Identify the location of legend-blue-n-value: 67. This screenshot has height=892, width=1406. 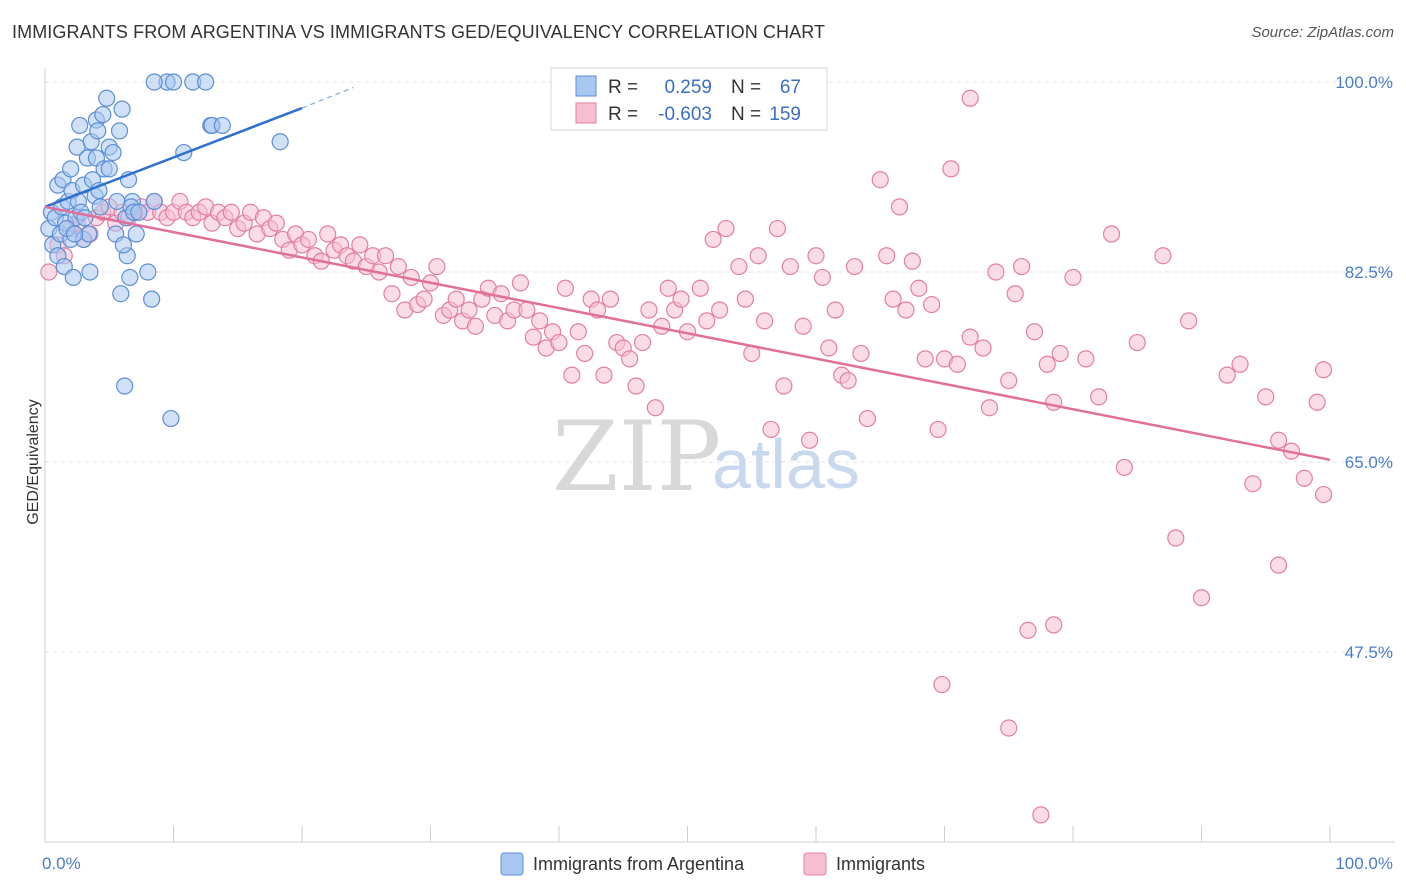
(790, 87).